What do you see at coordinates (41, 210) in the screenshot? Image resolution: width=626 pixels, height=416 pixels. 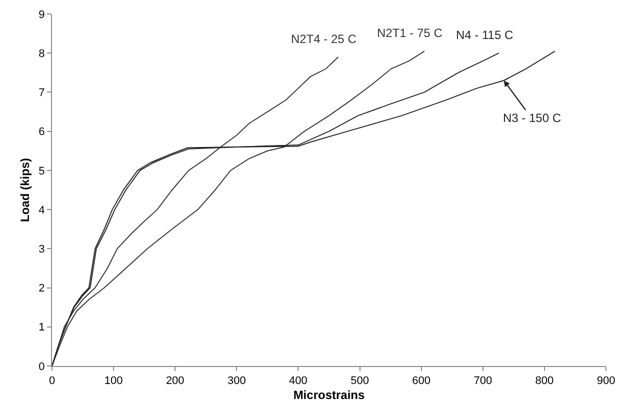 I see `y-tick-label: 4` at bounding box center [41, 210].